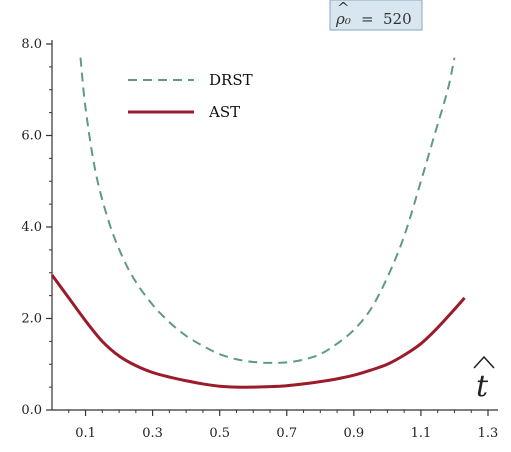 This screenshot has width=511, height=452. I want to click on y-tick-label: 0.0, so click(31, 410).